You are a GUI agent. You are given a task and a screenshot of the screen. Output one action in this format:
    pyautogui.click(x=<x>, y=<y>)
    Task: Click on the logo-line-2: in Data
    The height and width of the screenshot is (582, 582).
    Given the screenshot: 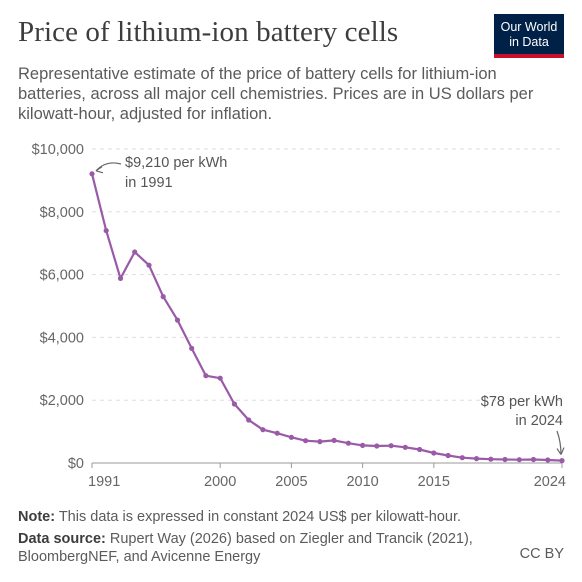 What is the action you would take?
    pyautogui.click(x=529, y=42)
    